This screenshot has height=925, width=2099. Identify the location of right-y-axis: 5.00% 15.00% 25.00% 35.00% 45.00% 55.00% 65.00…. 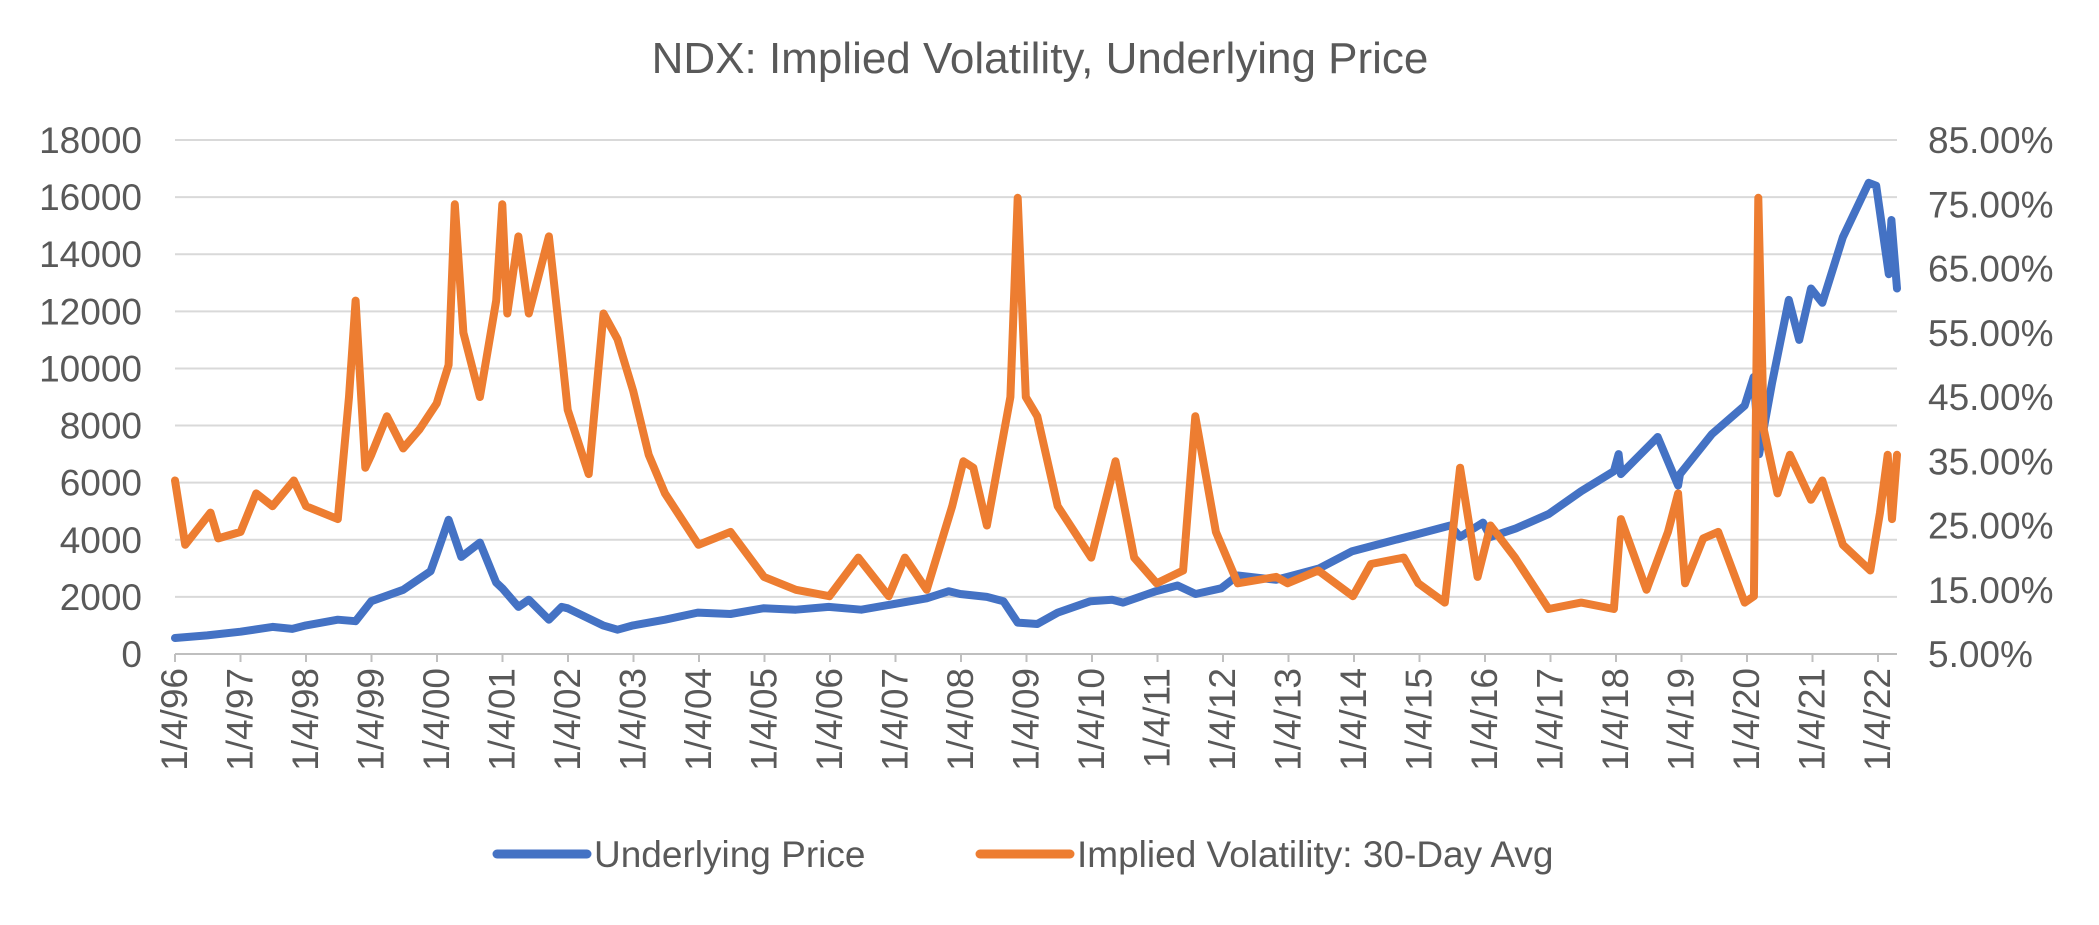
(1991, 397).